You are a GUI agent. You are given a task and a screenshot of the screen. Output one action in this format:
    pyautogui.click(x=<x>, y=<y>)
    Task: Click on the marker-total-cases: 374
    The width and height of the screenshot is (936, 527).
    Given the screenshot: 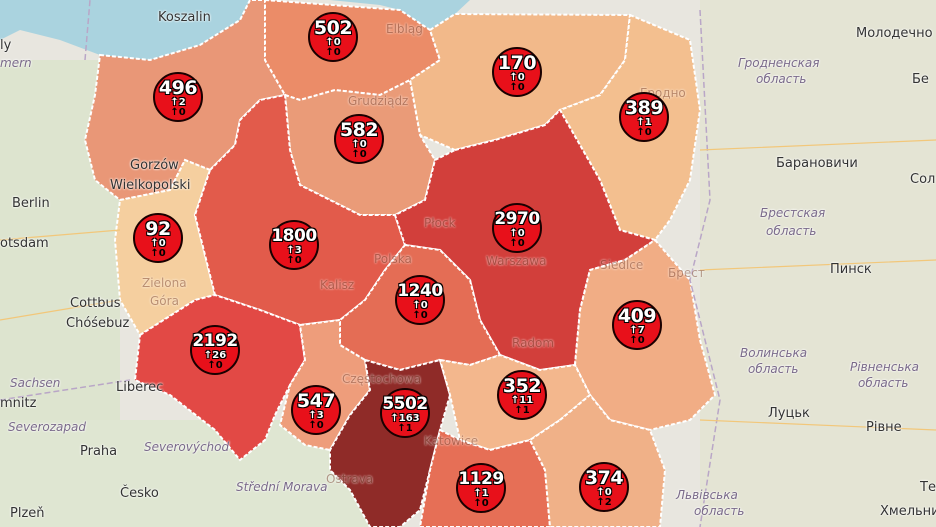 What is the action you would take?
    pyautogui.click(x=604, y=478)
    